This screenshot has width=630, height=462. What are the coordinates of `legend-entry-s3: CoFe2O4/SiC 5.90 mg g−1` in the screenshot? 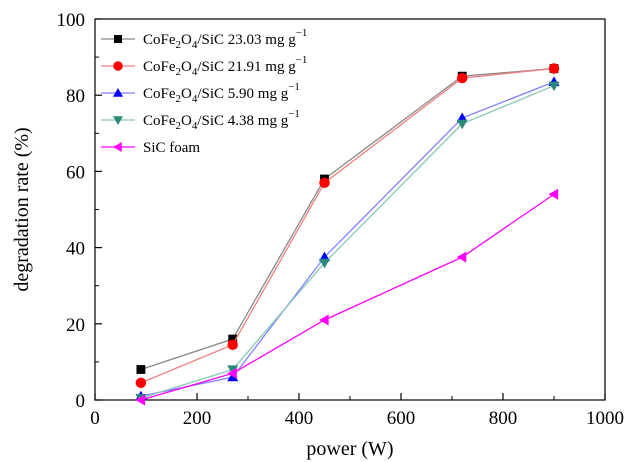 It's located at (200, 93).